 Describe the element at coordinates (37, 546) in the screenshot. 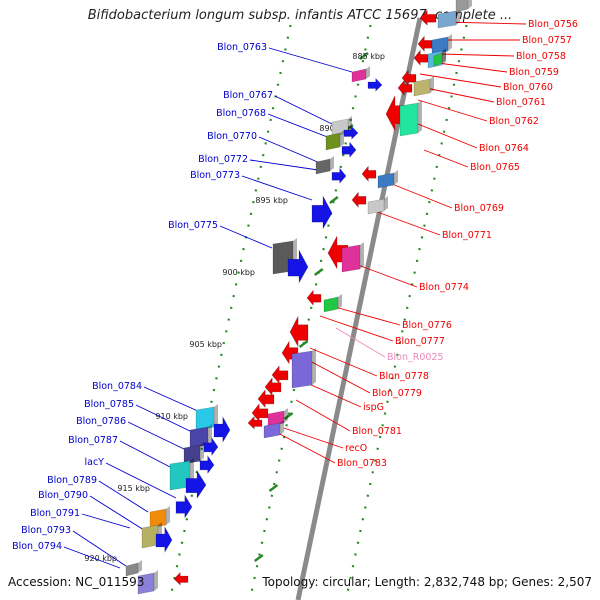

I see `gene-label-plus: Blon_0794` at that location.